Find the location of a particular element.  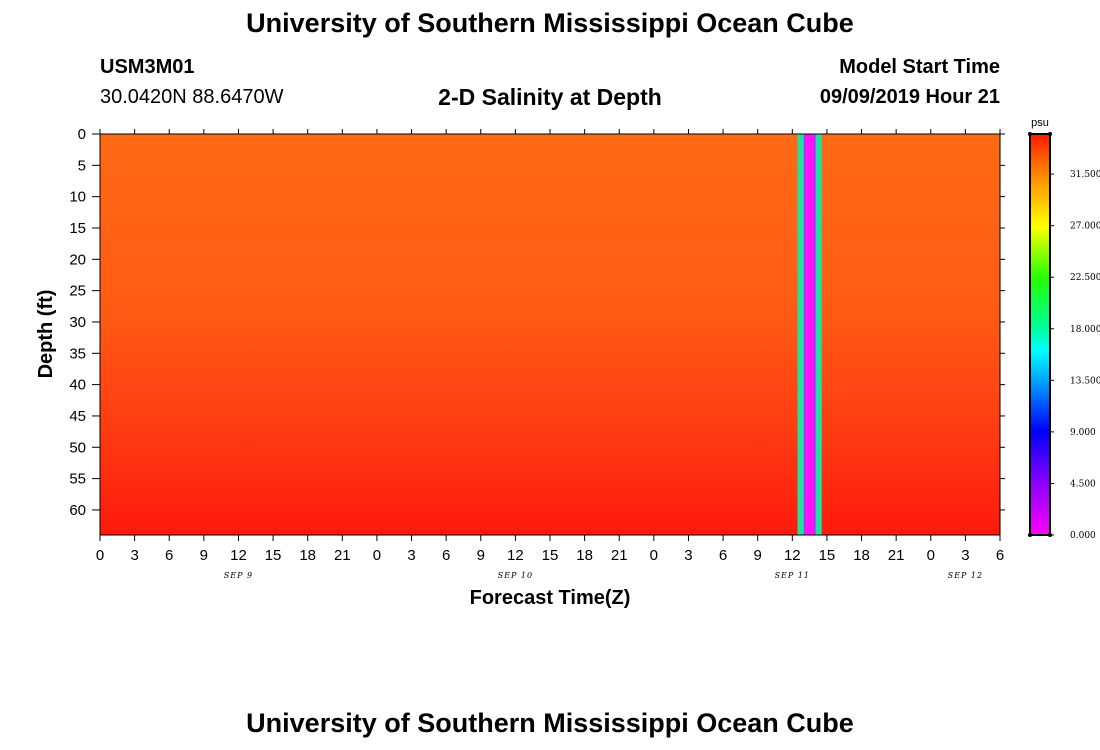

colorbar-tick-label: 18.000 is located at coordinates (1085, 330).